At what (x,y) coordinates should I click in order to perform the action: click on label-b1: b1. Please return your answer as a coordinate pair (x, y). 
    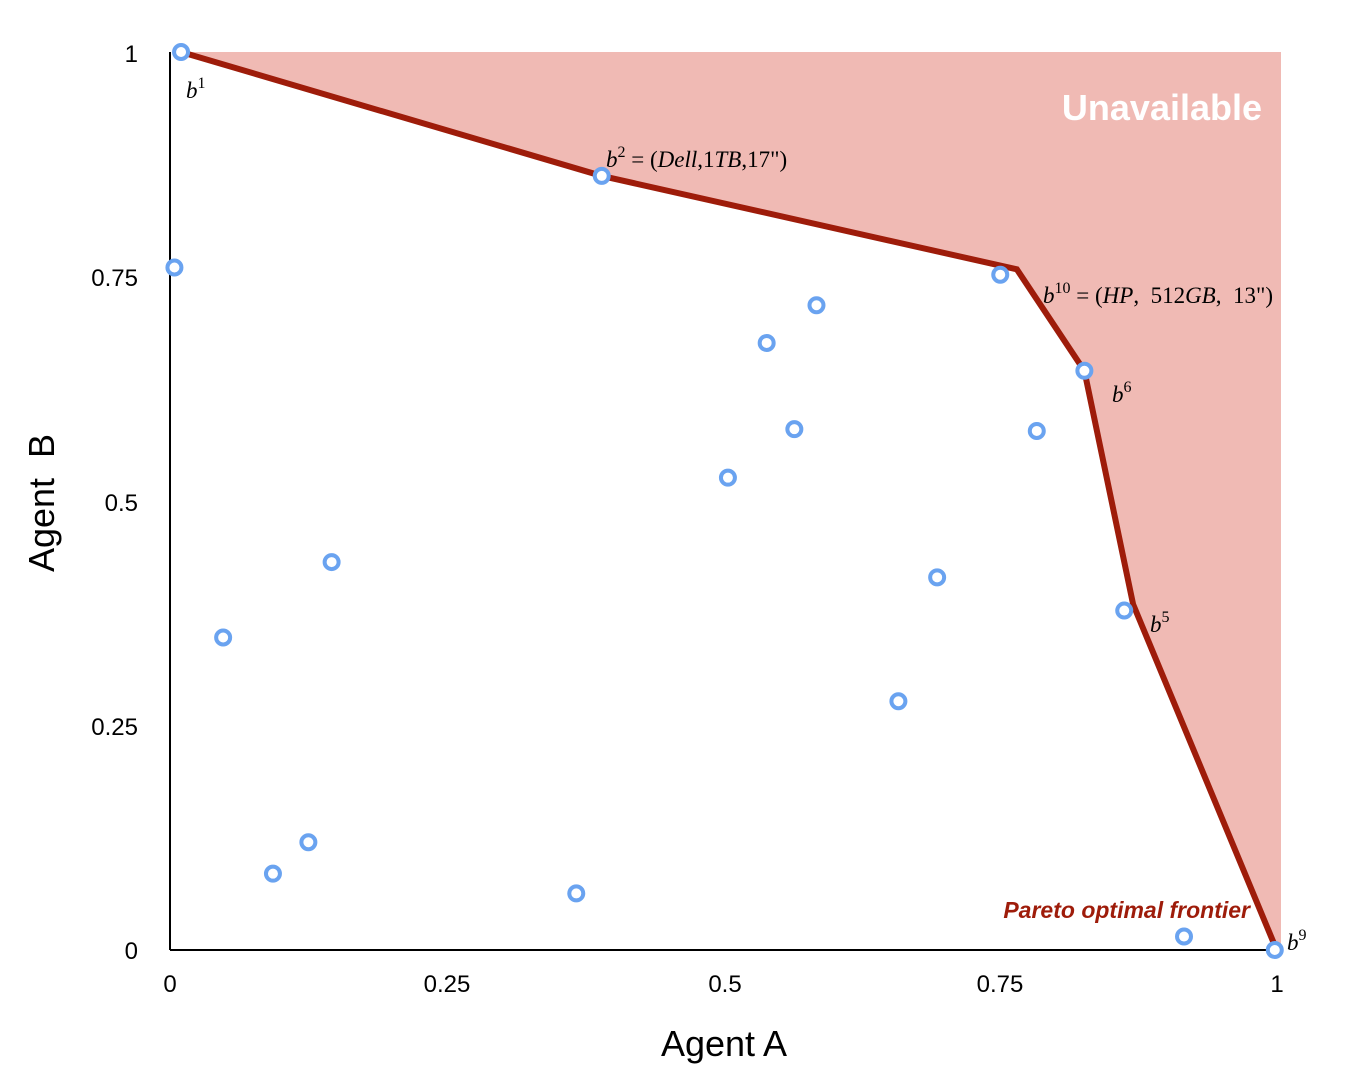
    Looking at the image, I should click on (196, 89).